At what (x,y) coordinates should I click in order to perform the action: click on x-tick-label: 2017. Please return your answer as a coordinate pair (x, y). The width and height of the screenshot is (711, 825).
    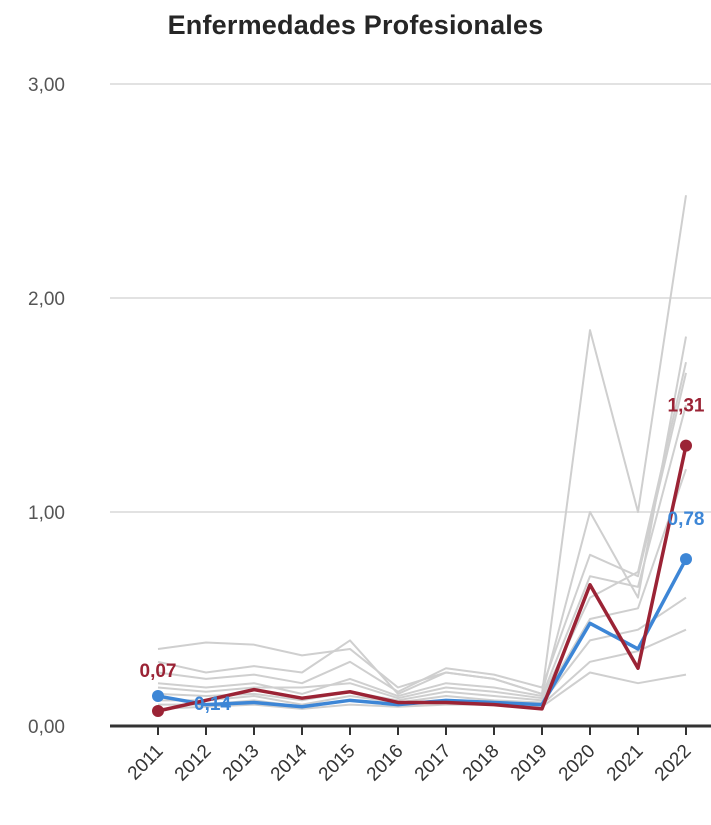
    Looking at the image, I should click on (433, 763).